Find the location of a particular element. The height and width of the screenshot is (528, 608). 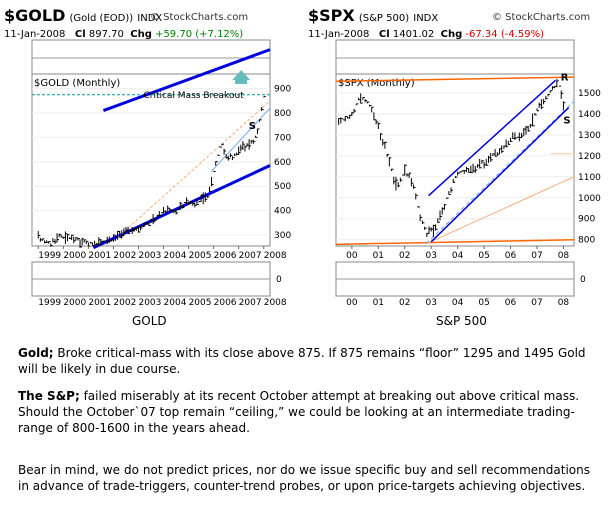

gold-y-tick-label: 400 is located at coordinates (282, 212).